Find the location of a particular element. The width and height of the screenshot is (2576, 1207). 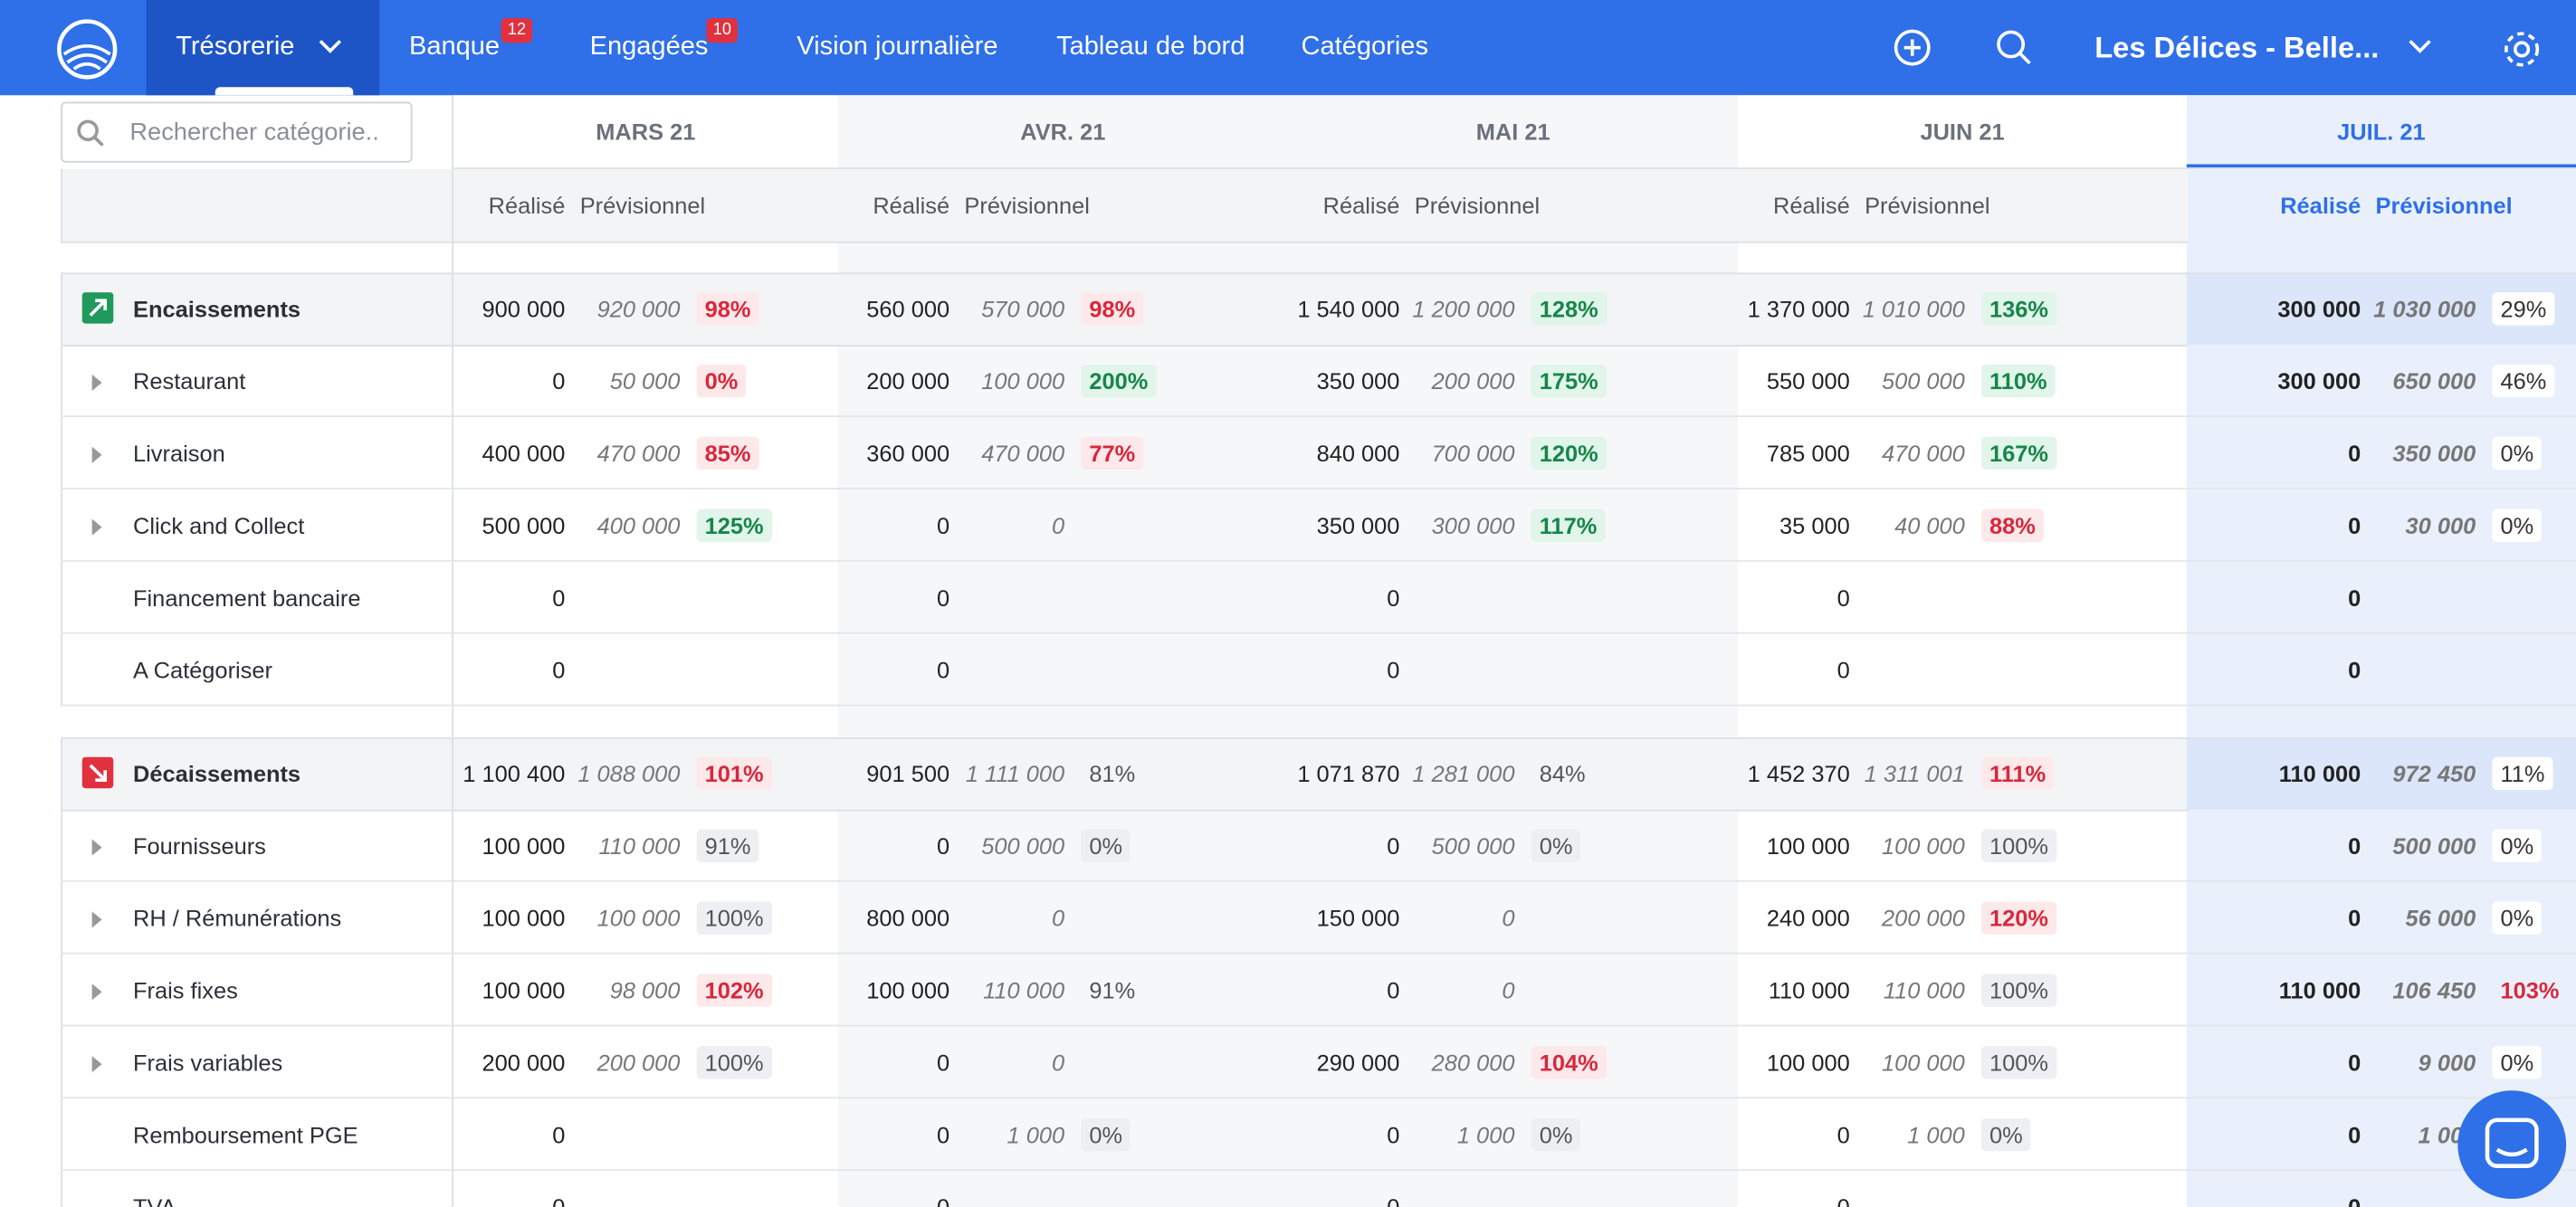

search-box is located at coordinates (237, 132).